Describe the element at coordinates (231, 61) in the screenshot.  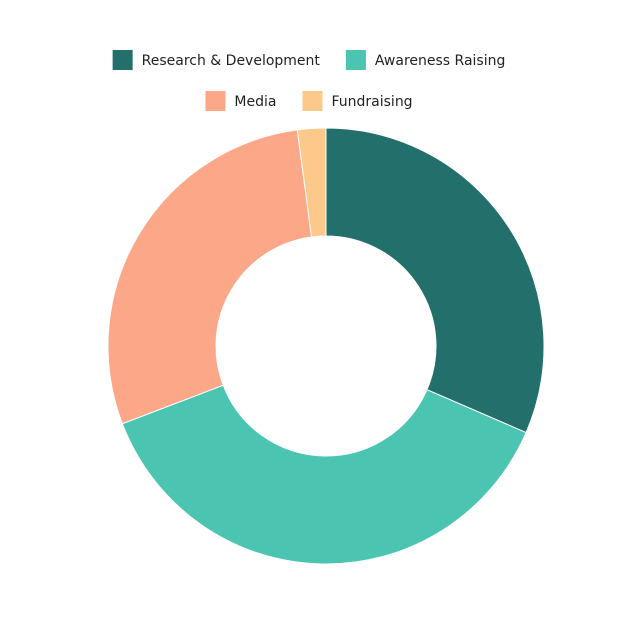
I see `legend-label: Research & Development` at that location.